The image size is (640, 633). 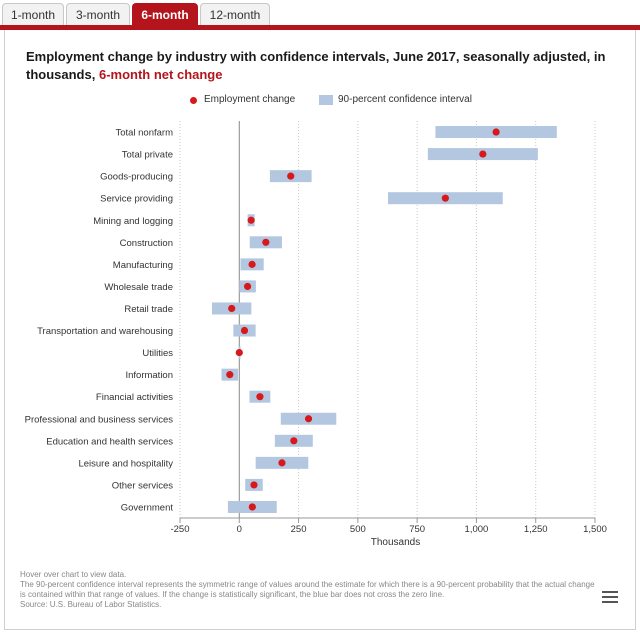 What do you see at coordinates (148, 309) in the screenshot?
I see `category-label: Retail trade` at bounding box center [148, 309].